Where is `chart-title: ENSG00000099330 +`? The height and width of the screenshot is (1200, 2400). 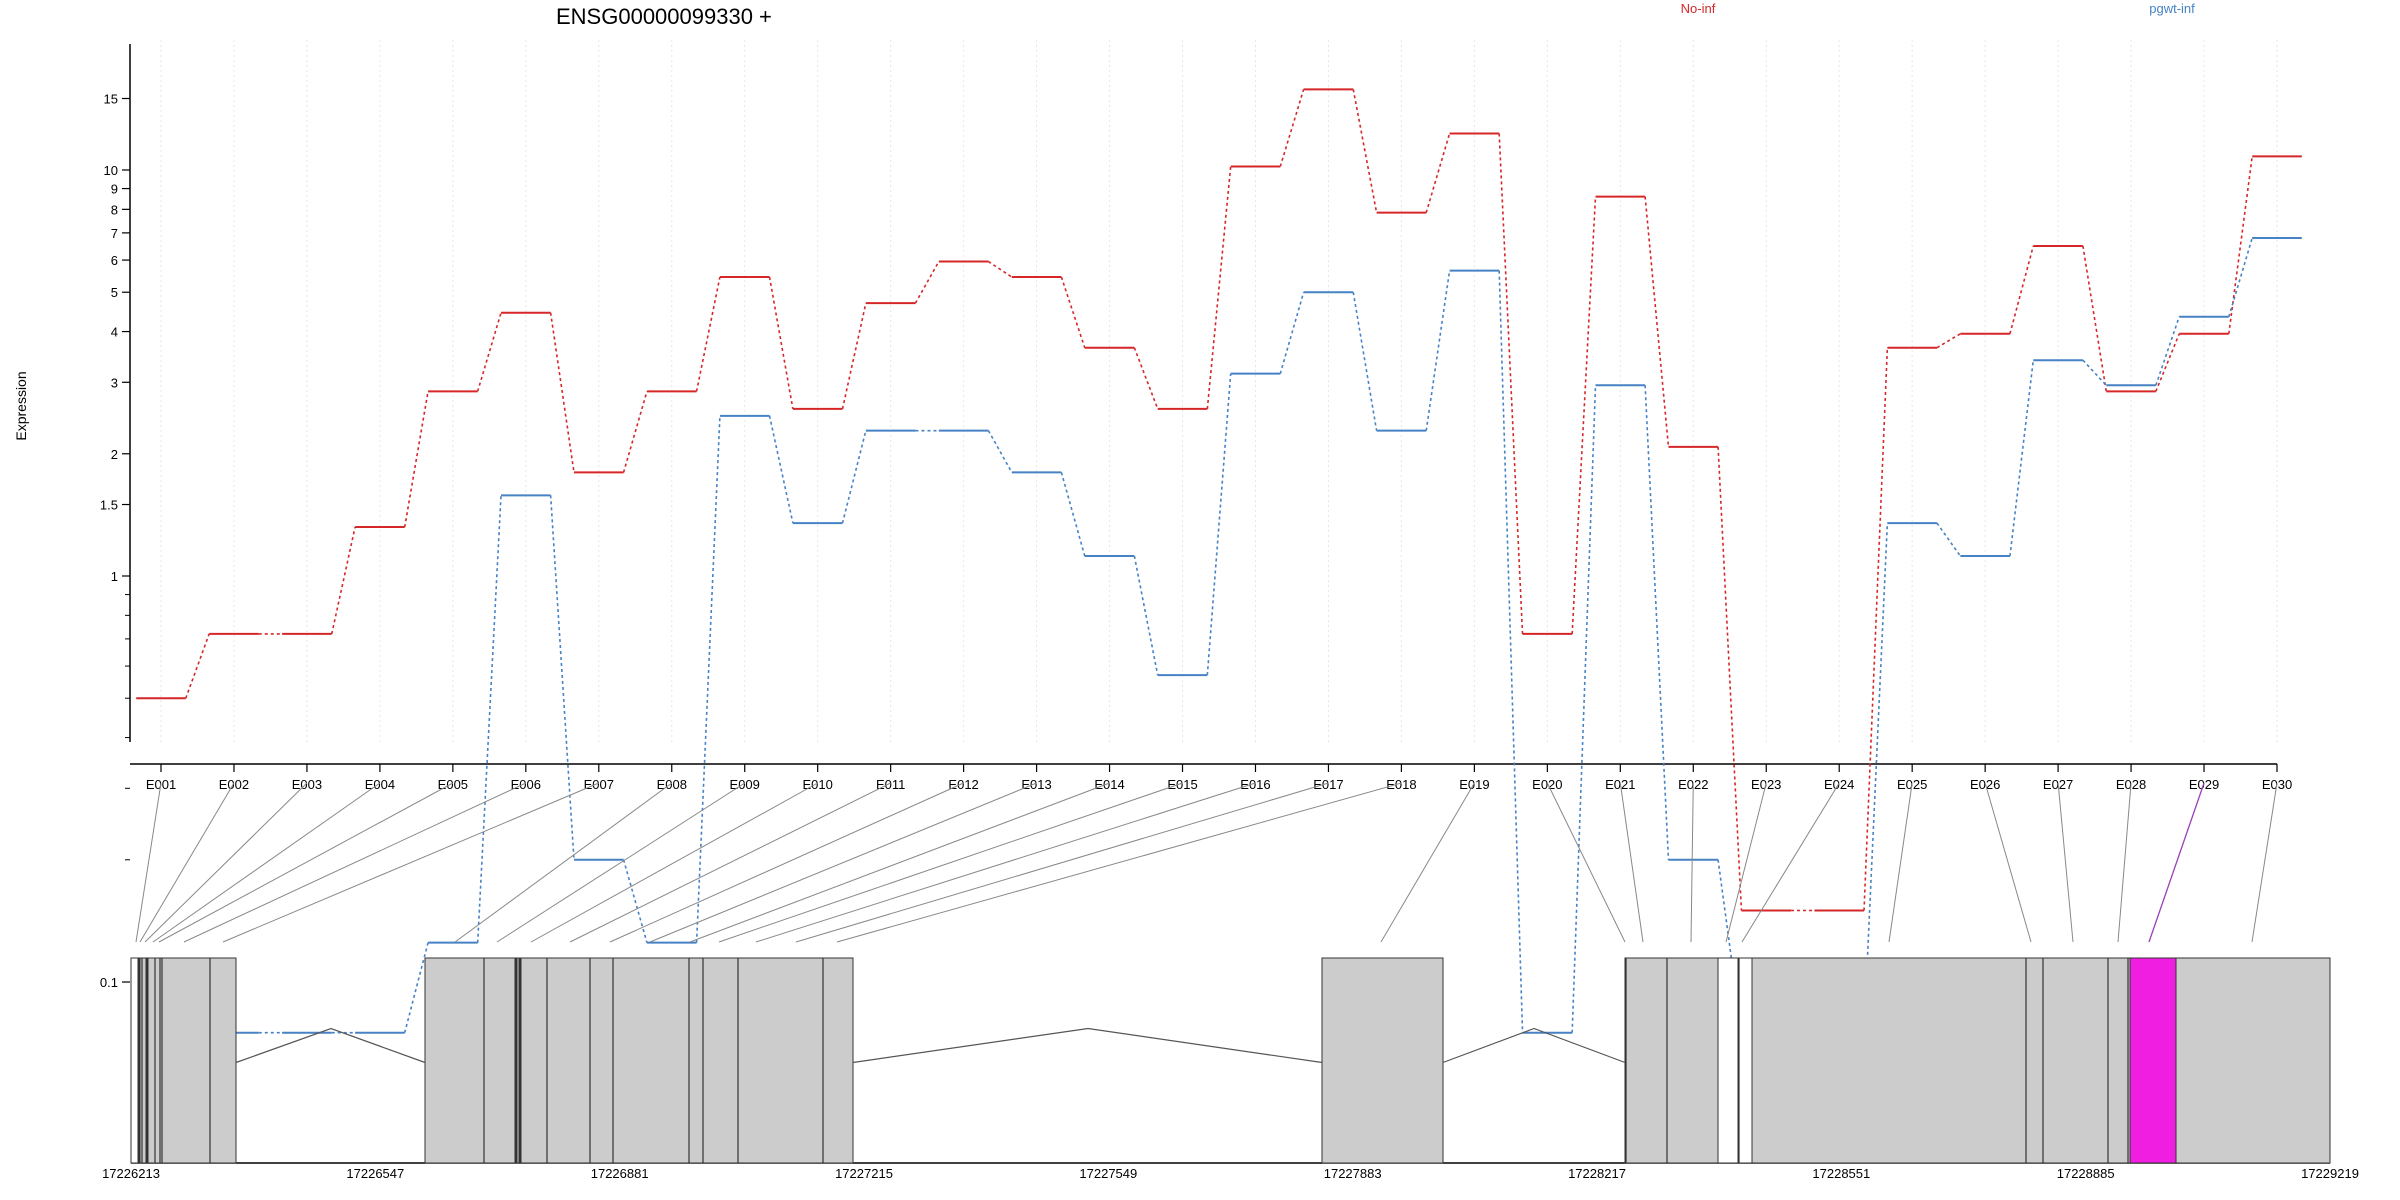 chart-title: ENSG00000099330 + is located at coordinates (664, 16).